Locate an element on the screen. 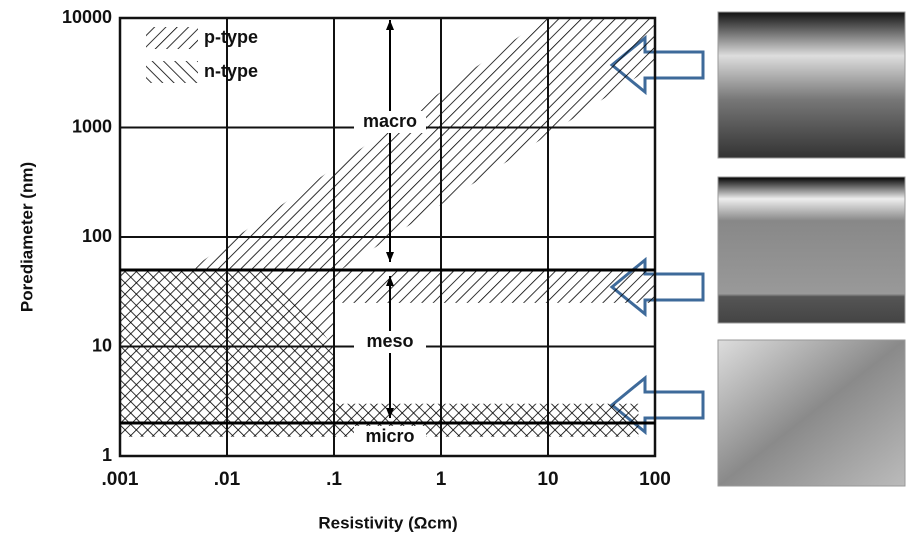  x-tick-label: 100 is located at coordinates (655, 479).